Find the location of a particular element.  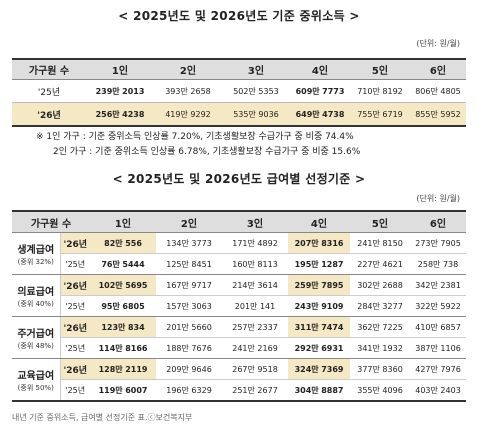

table-cell: 410만 6857 is located at coordinates (438, 327).